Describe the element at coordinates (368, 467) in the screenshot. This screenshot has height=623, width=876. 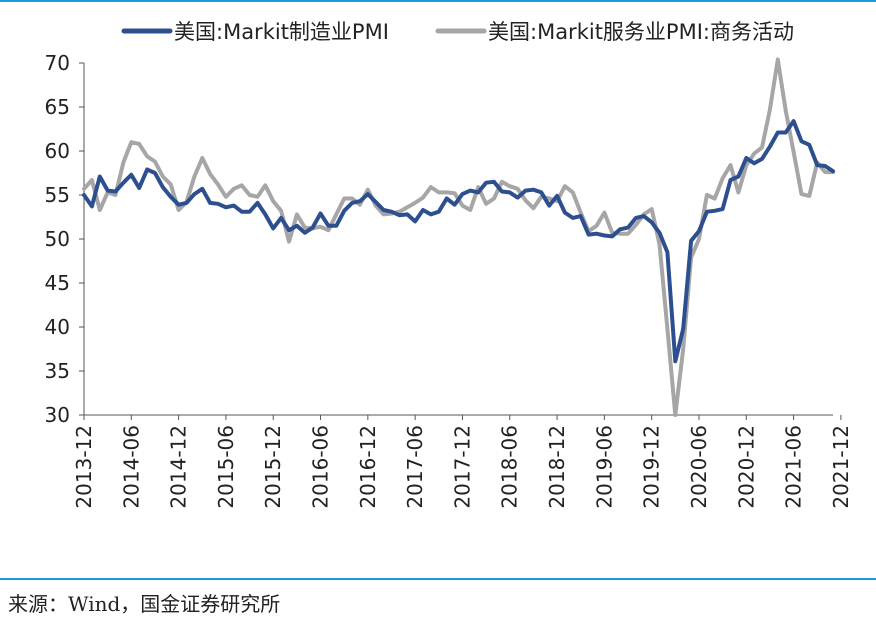
I see `x-tick-label: 2016-12` at that location.